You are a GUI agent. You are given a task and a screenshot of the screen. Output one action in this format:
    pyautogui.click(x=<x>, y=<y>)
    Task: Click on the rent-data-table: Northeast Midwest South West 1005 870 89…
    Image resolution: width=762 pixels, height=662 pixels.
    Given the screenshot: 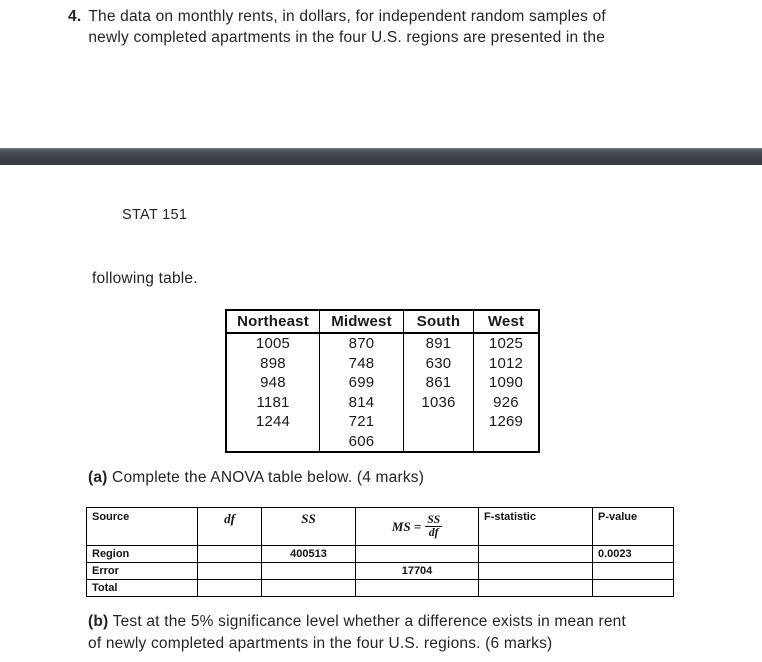 What is the action you would take?
    pyautogui.click(x=382, y=381)
    